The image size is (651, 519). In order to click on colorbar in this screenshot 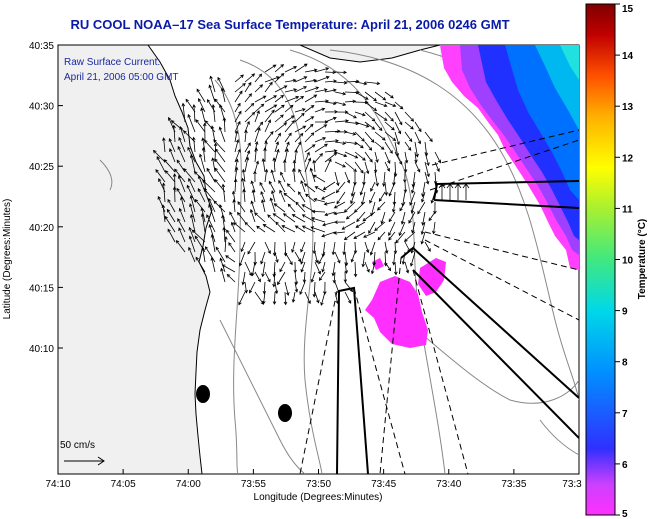, I will do `click(600, 259)`.